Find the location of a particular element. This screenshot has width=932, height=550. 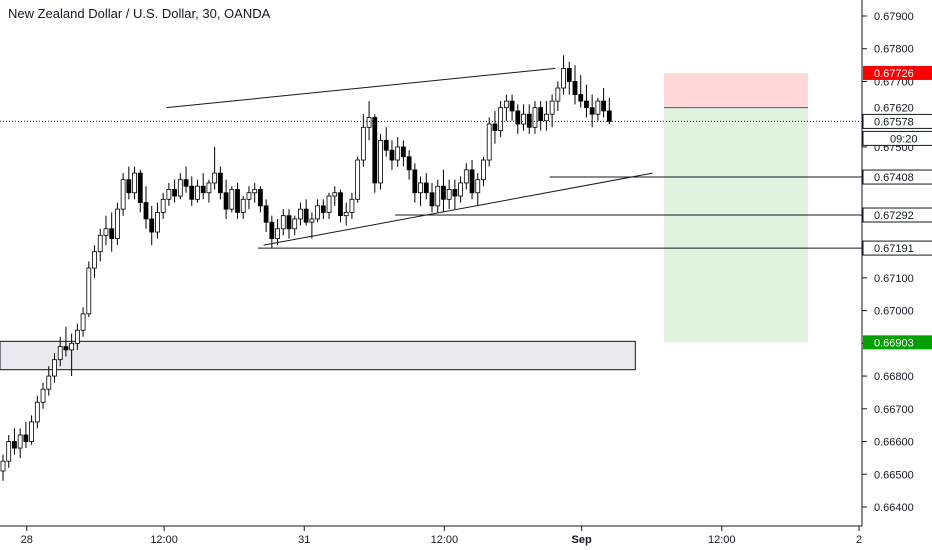

channel-upper is located at coordinates (361, 88).